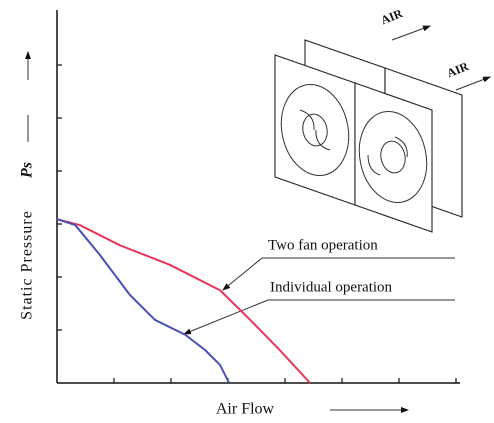 The image size is (494, 423). Describe the element at coordinates (331, 287) in the screenshot. I see `series-label: Individual operation` at that location.